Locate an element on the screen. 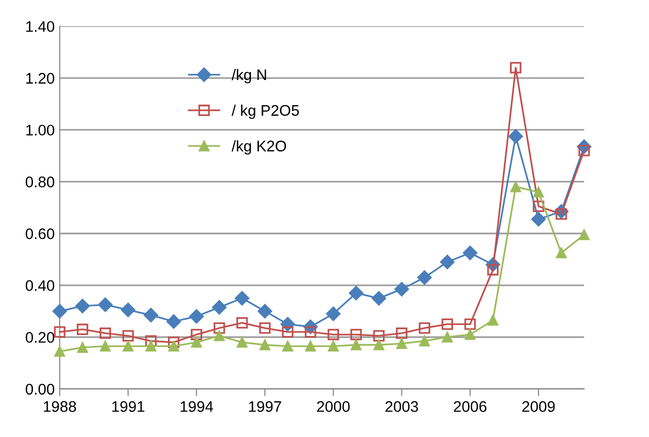 The height and width of the screenshot is (437, 649). y-tick-label: 1.20 is located at coordinates (40, 78).